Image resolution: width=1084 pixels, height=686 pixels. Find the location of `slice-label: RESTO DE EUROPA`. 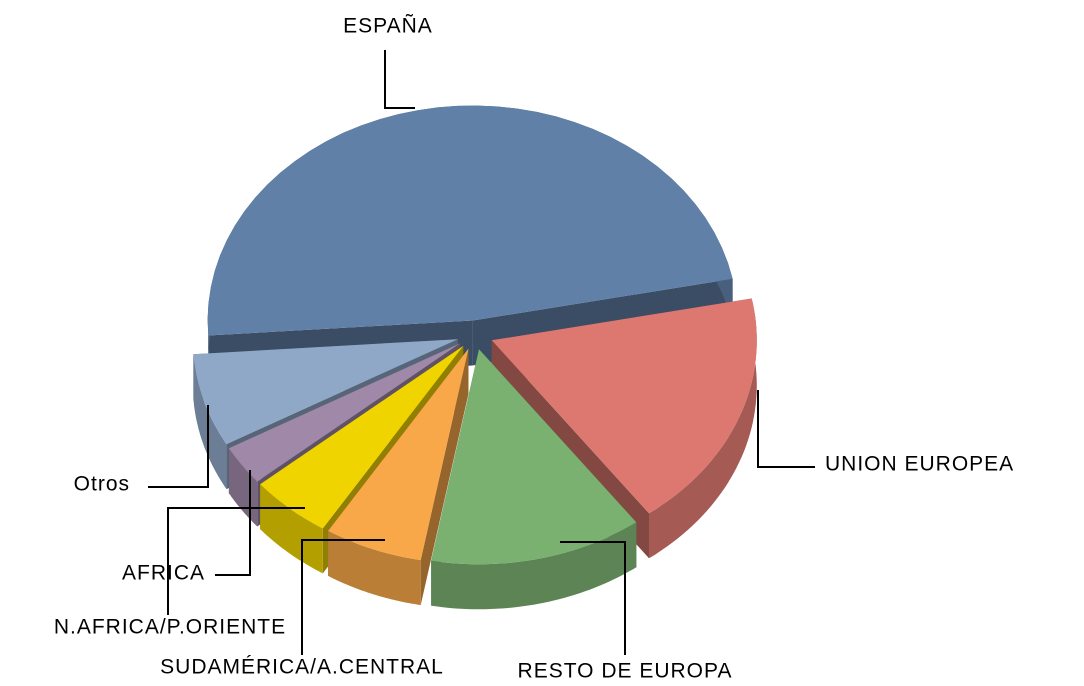

slice-label: RESTO DE EUROPA is located at coordinates (625, 671).